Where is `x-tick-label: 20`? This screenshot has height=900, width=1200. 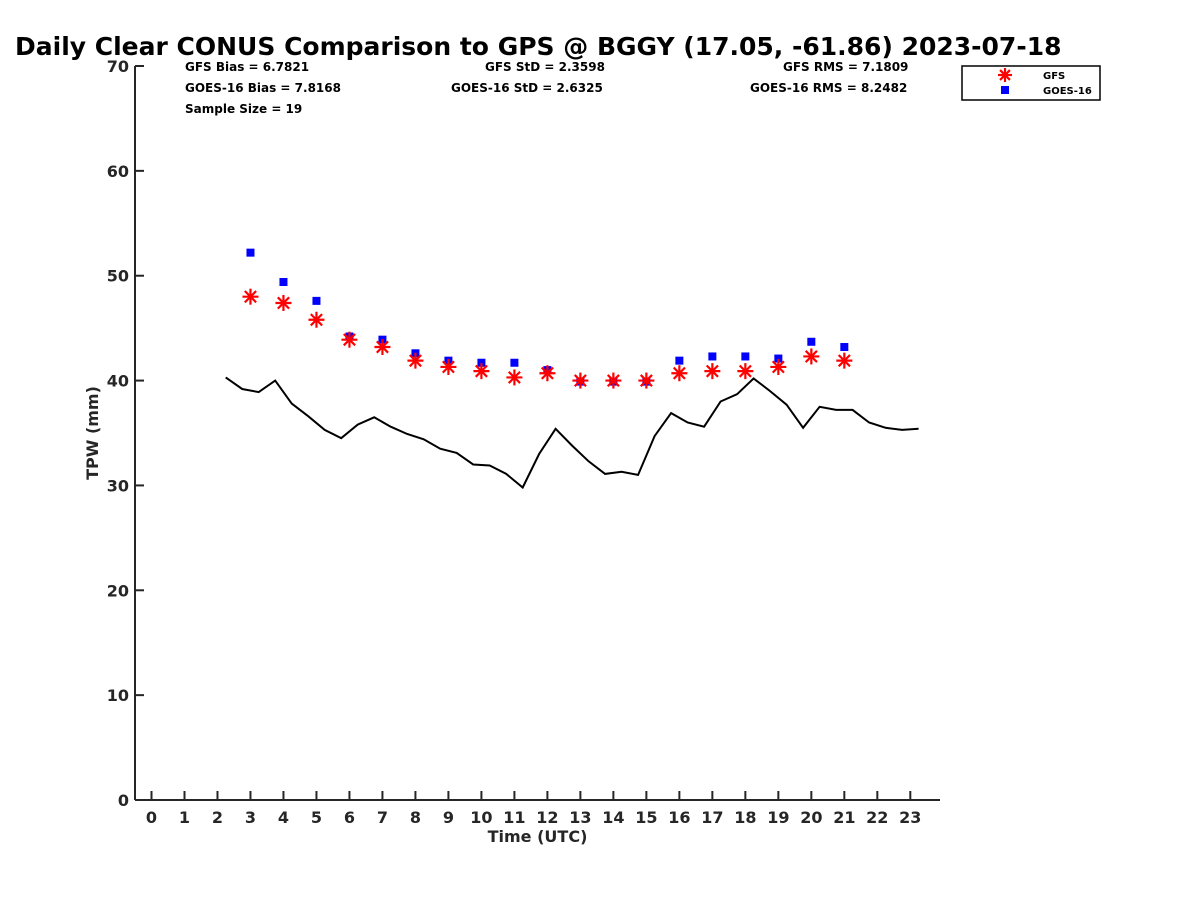 x-tick-label: 20 is located at coordinates (811, 817).